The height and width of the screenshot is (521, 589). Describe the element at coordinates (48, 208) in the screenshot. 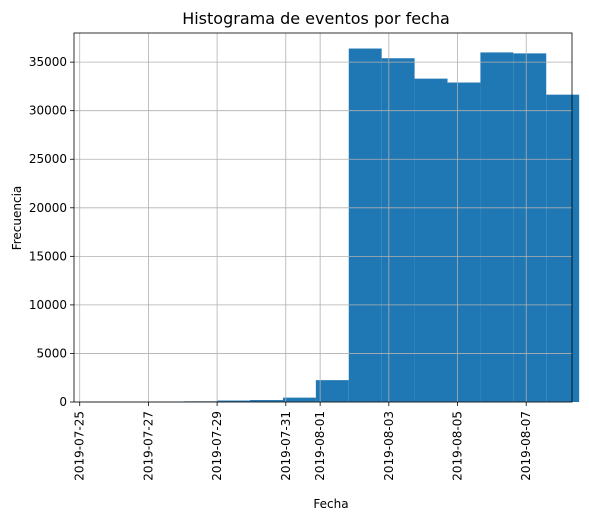

I see `y-tick-label-4: 20000` at that location.